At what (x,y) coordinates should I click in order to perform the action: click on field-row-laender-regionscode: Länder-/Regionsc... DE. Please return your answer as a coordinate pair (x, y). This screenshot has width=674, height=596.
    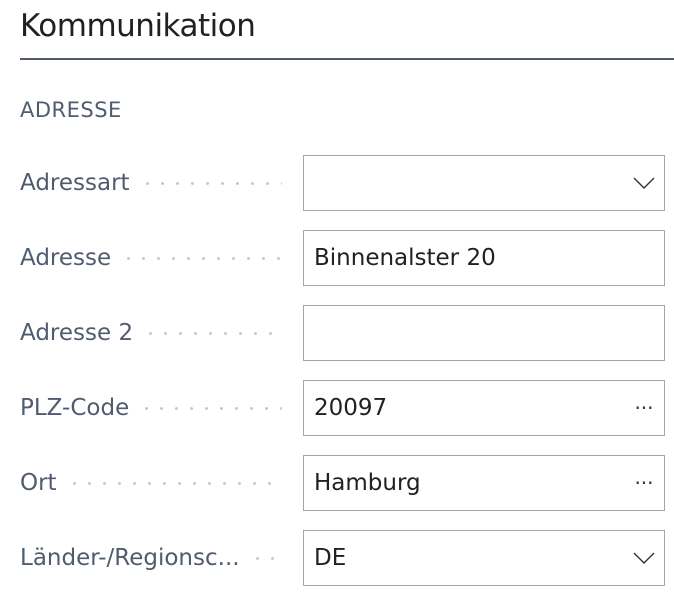
    Looking at the image, I should click on (342, 558).